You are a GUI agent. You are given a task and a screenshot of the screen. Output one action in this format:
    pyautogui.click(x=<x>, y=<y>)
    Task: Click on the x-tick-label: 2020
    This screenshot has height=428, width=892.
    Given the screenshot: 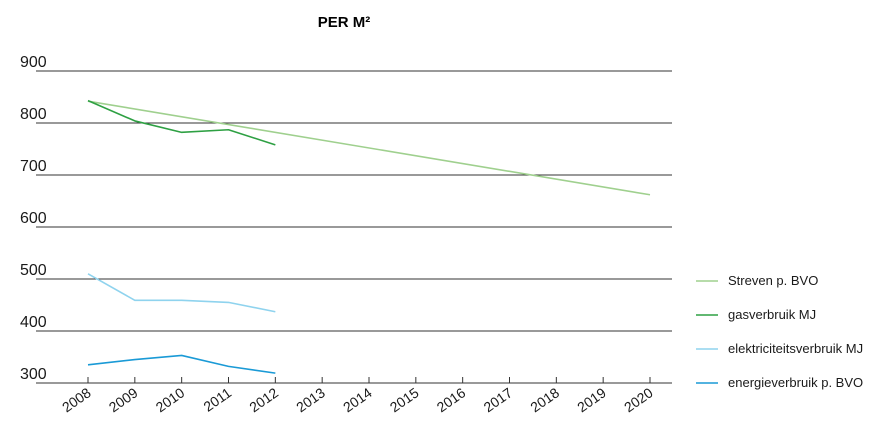 What is the action you would take?
    pyautogui.click(x=638, y=399)
    